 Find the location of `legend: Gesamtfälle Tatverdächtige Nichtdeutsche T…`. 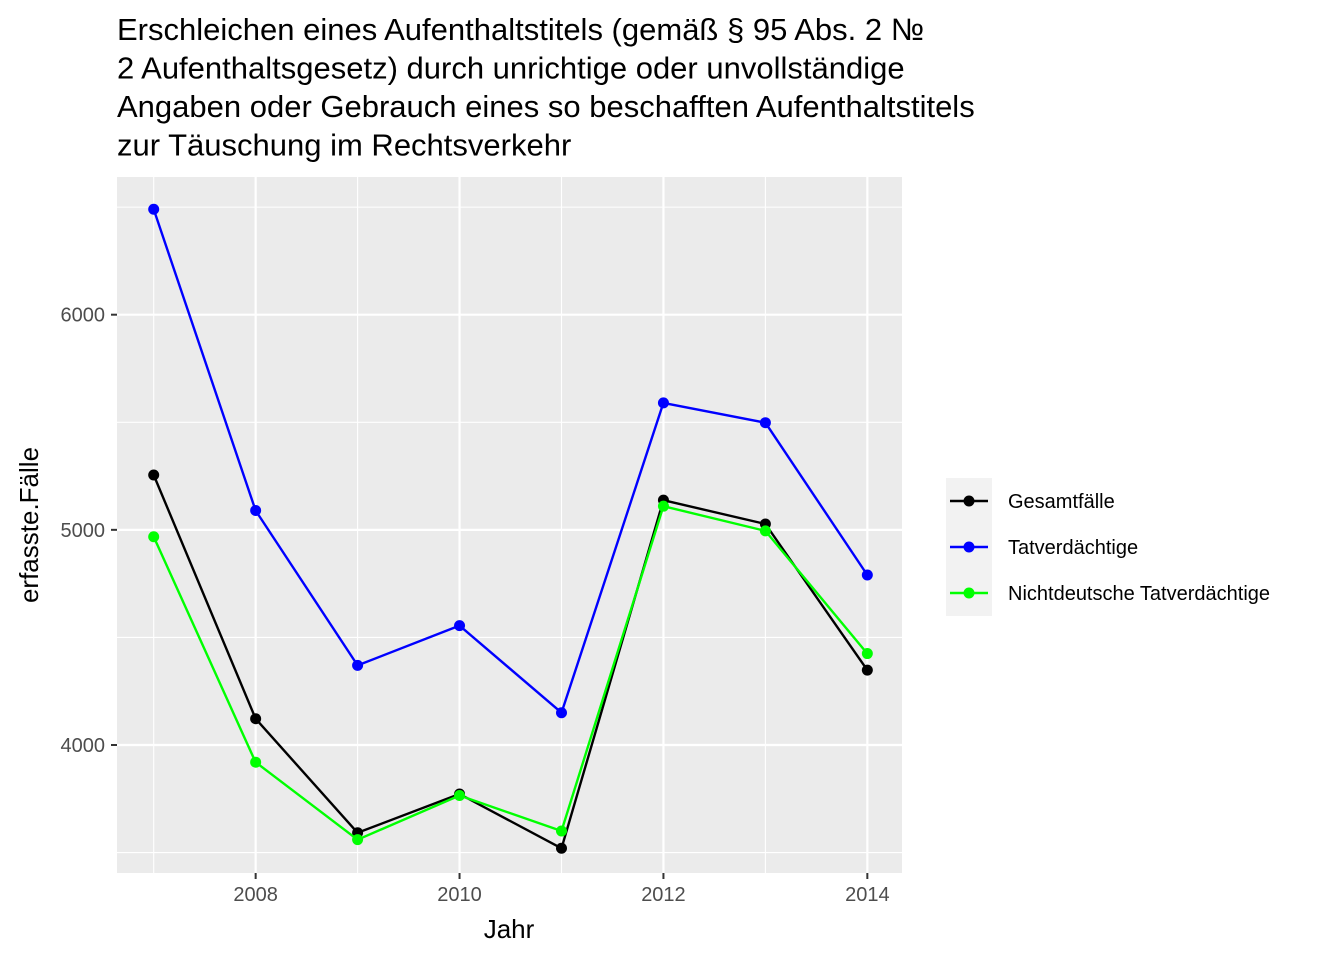

legend: Gesamtfälle Tatverdächtige Nichtdeutsche T… is located at coordinates (1108, 547).